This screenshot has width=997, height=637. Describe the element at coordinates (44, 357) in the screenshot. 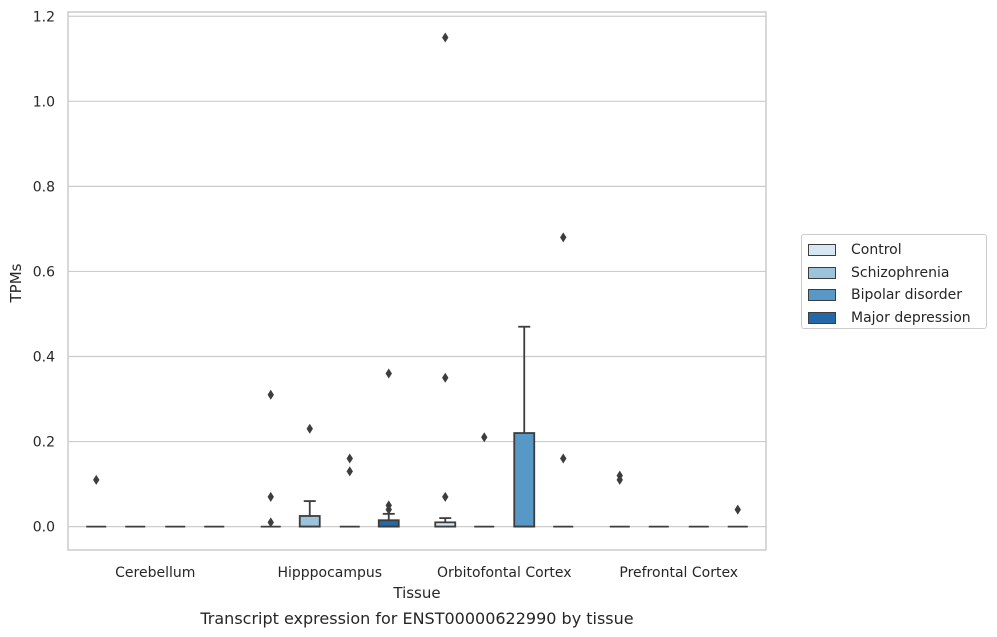

I see `y-tick-label: 0.4` at that location.